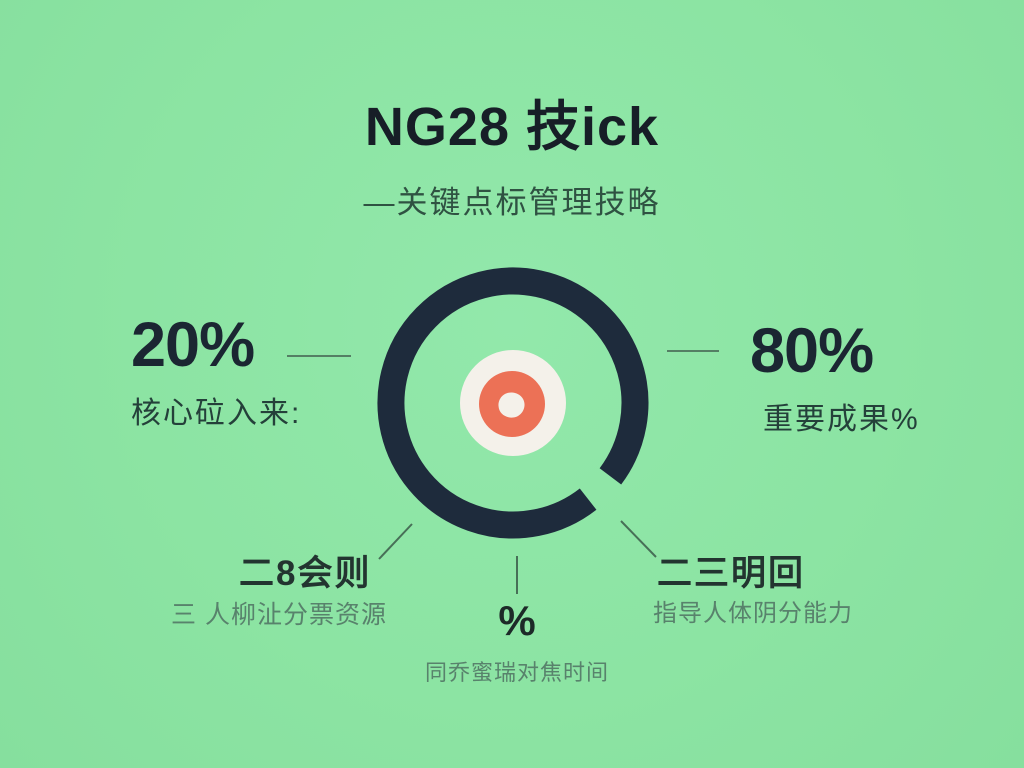 This screenshot has width=1024, height=768. Describe the element at coordinates (812, 351) in the screenshot. I see `right-stat-value: 80%` at that location.